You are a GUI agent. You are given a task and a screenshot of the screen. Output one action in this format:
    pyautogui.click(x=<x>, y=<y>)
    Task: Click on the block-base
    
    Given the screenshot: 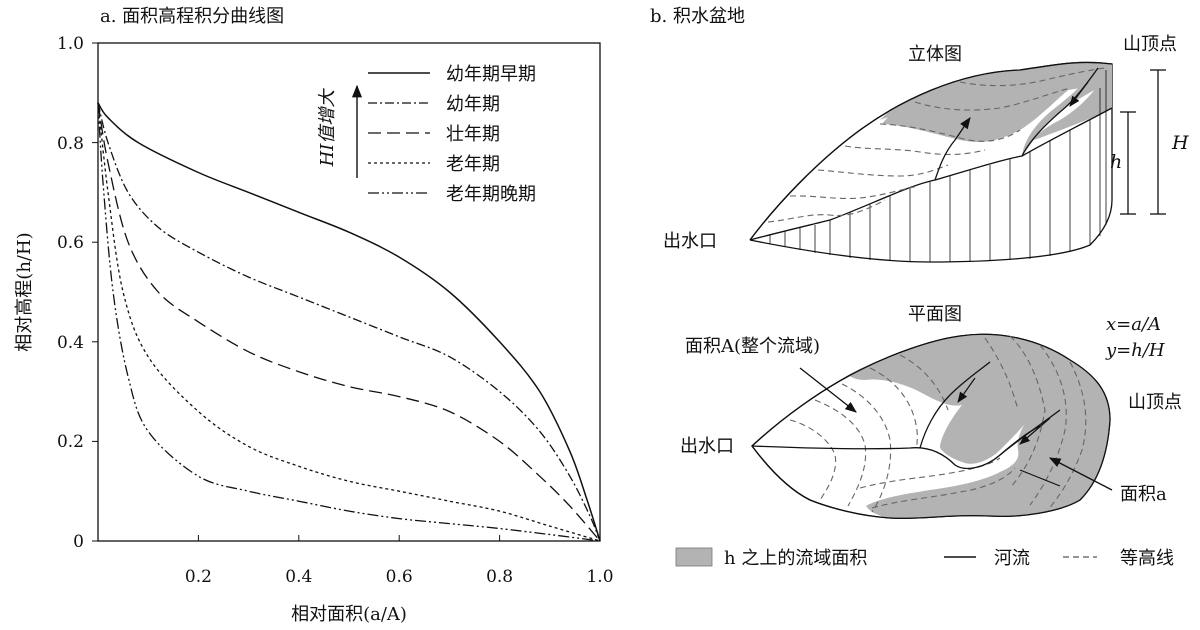 What is the action you would take?
    pyautogui.click(x=931, y=185)
    